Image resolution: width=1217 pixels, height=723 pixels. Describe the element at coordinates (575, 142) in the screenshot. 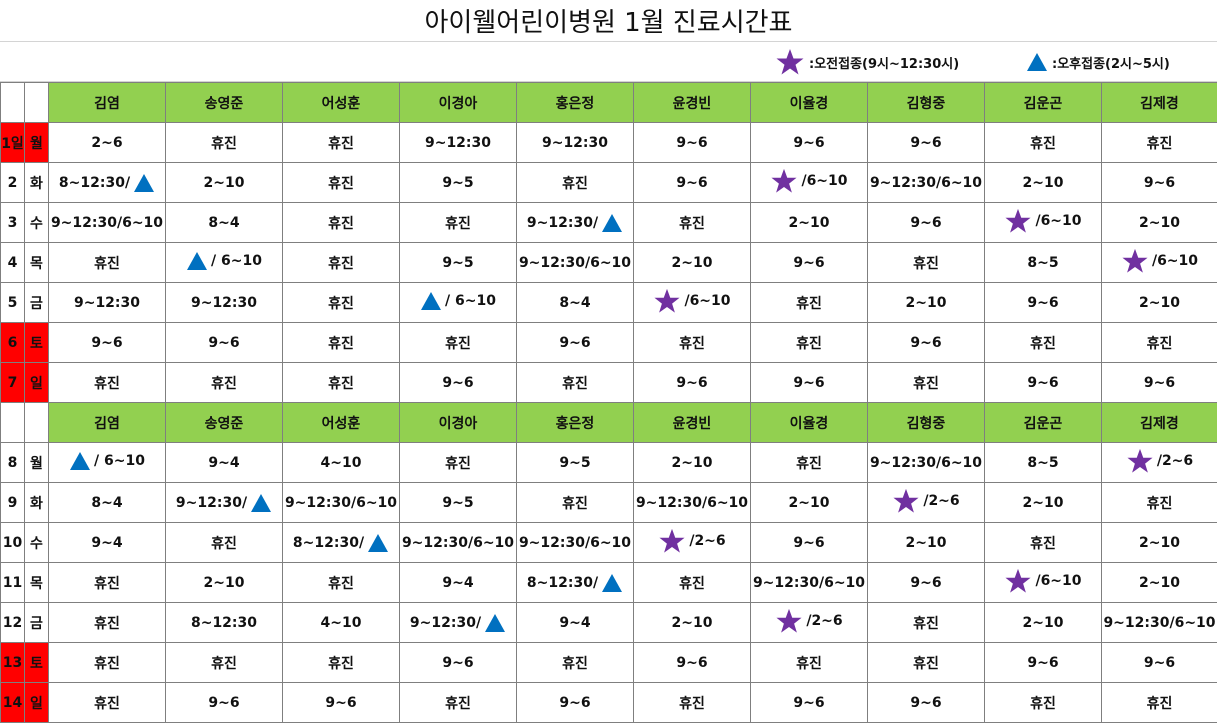

I see `hours-text: 9~12:30` at that location.